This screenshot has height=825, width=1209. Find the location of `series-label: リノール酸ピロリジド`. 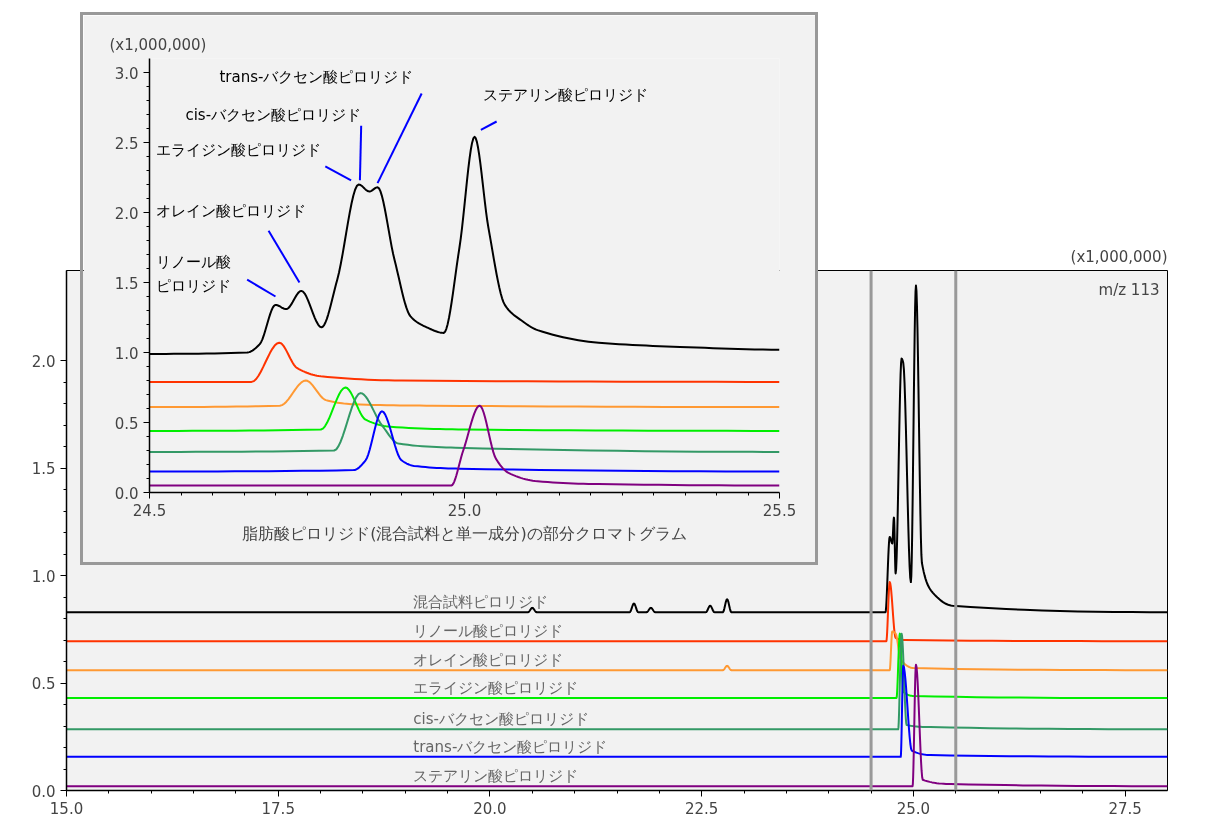

series-label: リノール酸ピロリジド is located at coordinates (488, 631).